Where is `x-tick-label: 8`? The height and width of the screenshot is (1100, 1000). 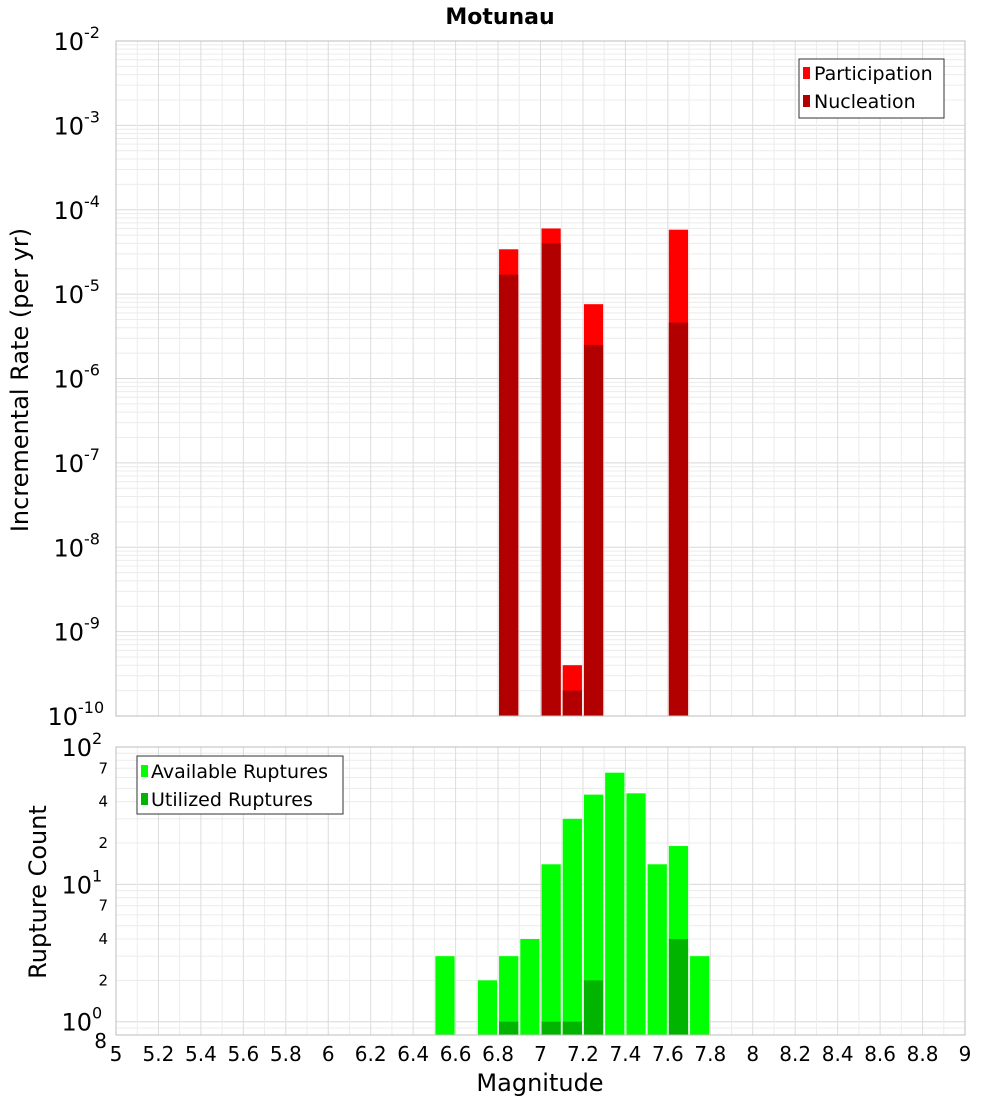 x-tick-label: 8 is located at coordinates (752, 1054).